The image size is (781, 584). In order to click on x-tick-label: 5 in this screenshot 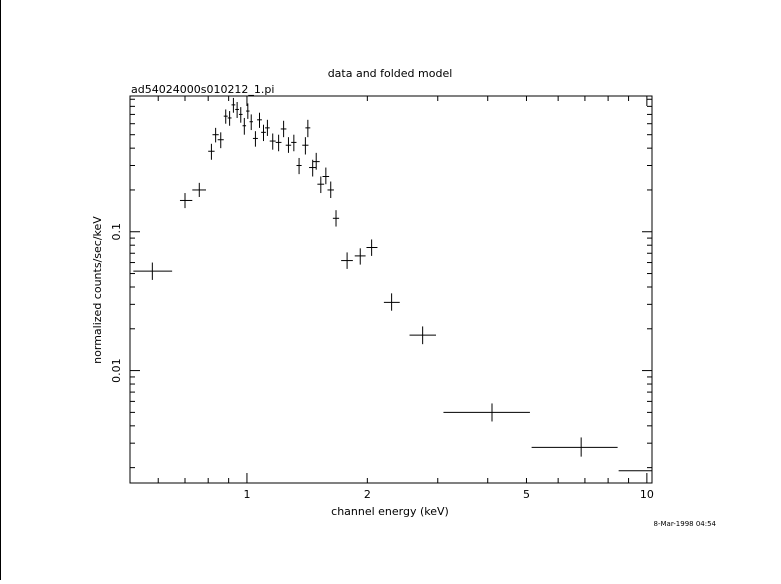, I will do `click(526, 494)`.